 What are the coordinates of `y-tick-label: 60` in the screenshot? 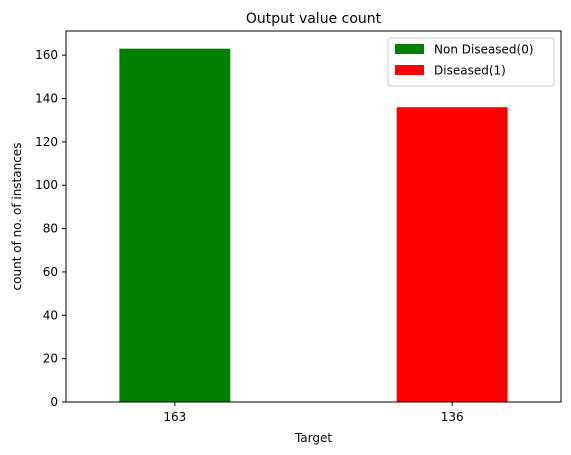 It's located at (50, 272).